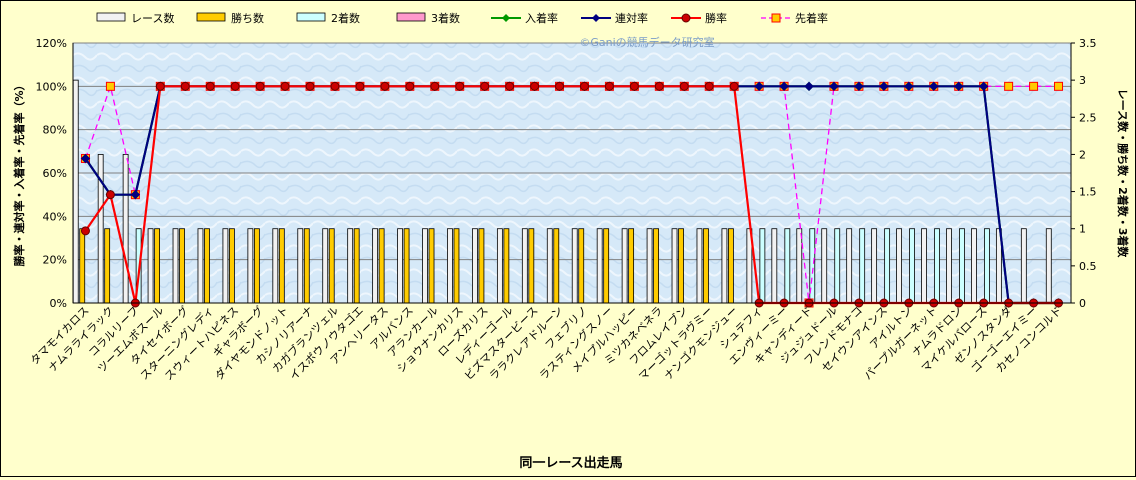 The image size is (1136, 480). Describe the element at coordinates (345, 18) in the screenshot. I see `legend-label: 2着数` at that location.